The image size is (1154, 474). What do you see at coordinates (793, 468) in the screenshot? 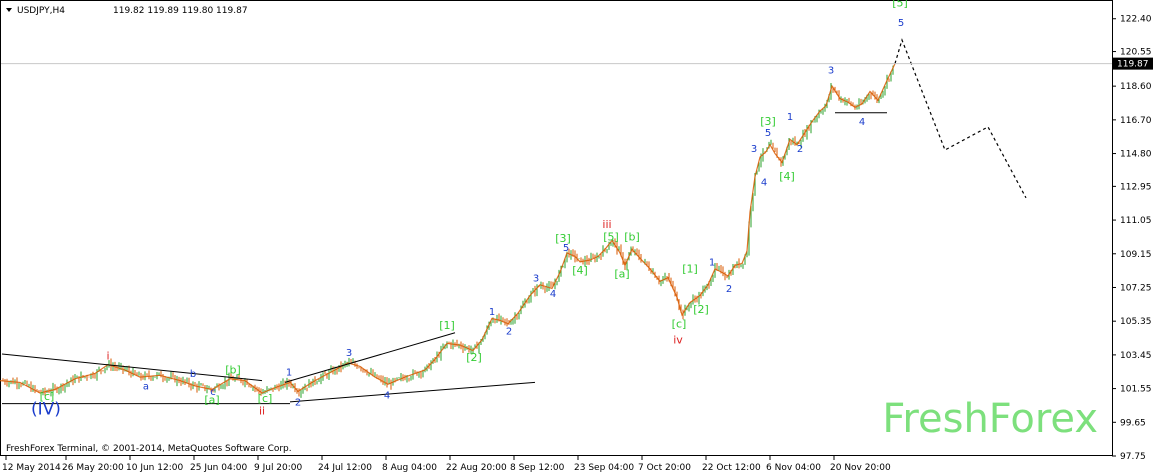
I see `x-tick-label: 6 Nov 04:00` at bounding box center [793, 468].